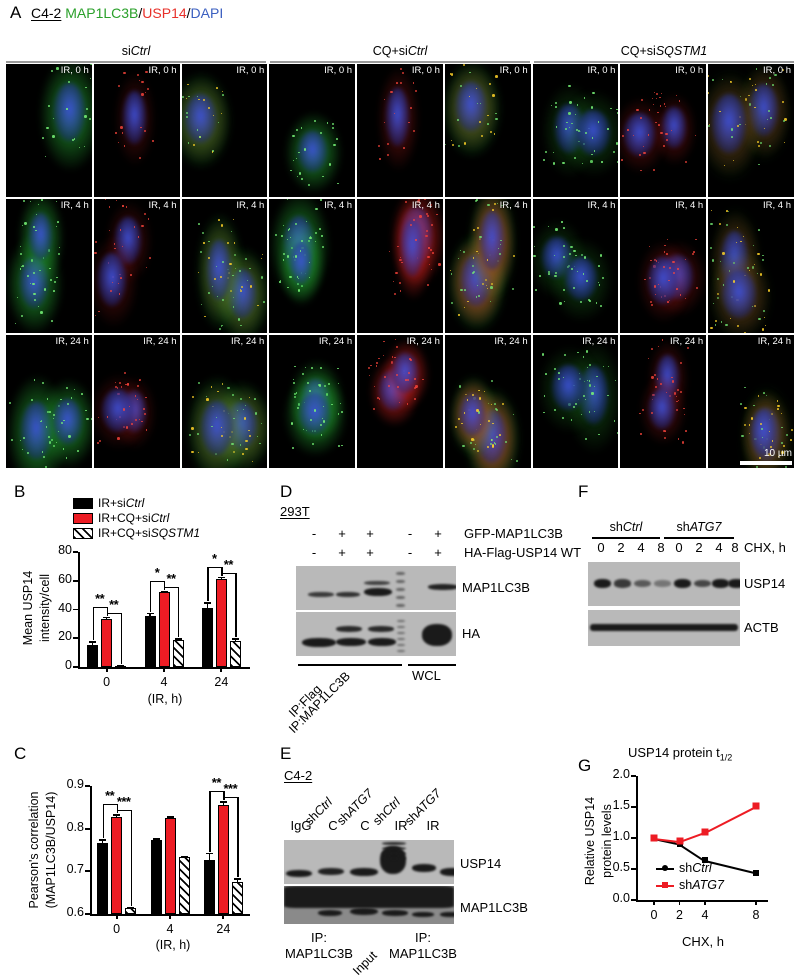 This screenshot has height=978, width=800. I want to click on group-rule-wcl, so click(432, 665).